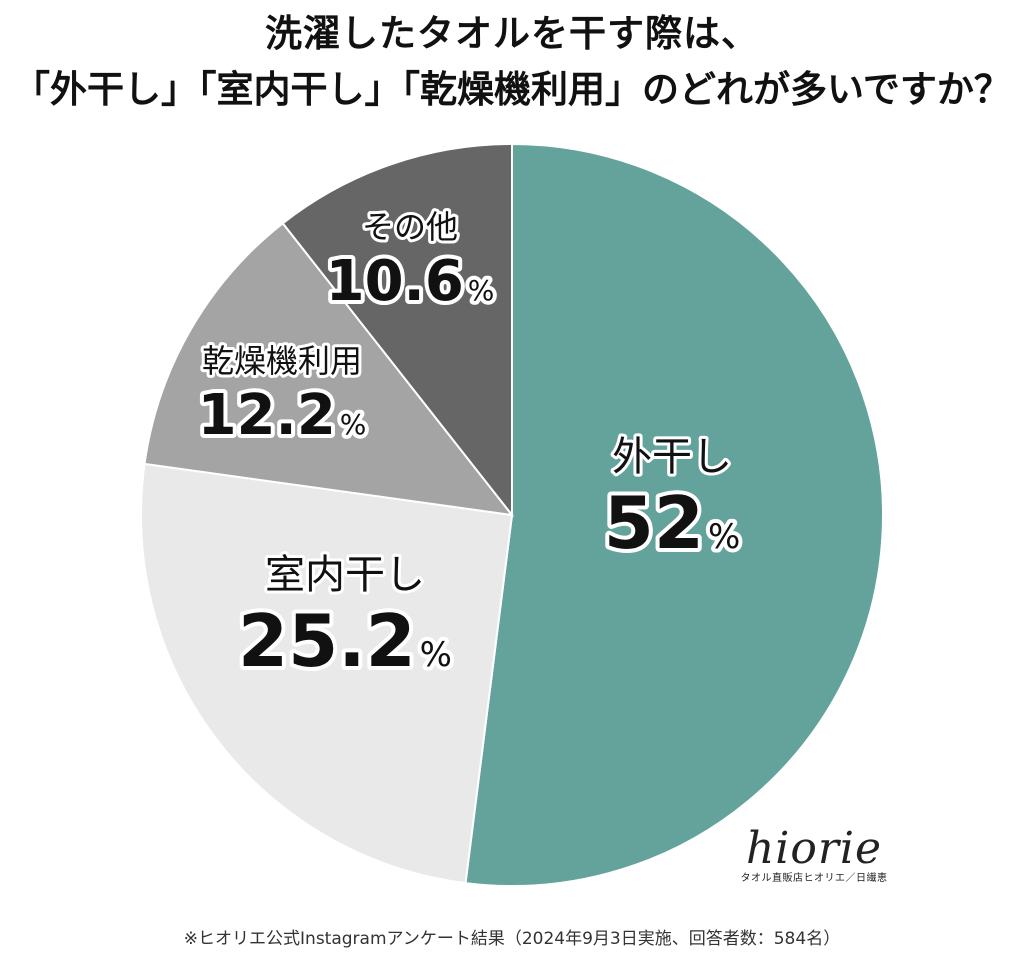 The height and width of the screenshot is (956, 1024). Describe the element at coordinates (724, 537) in the screenshot. I see `slice-unit-0: %` at that location.